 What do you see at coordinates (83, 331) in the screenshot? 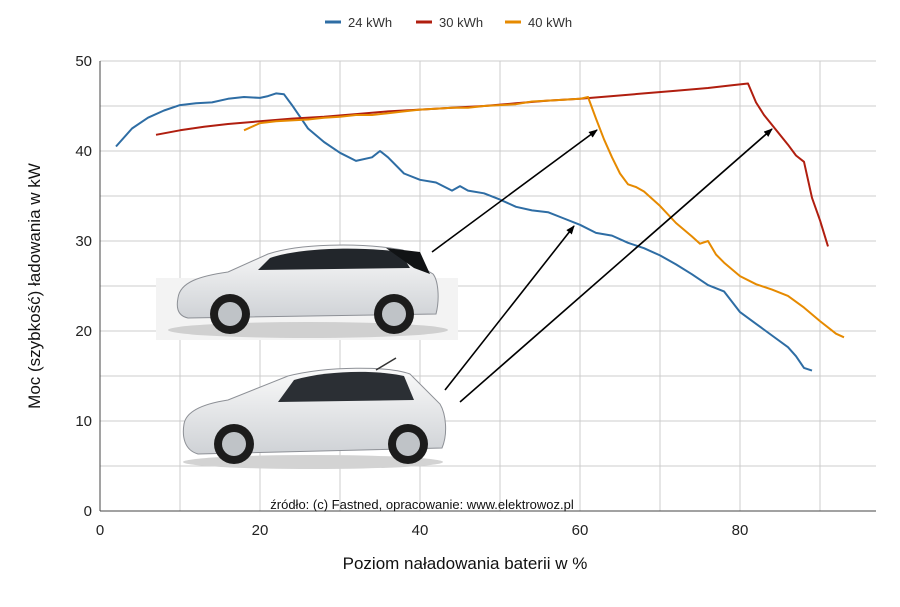
I see `y-tick-label-20: 20` at bounding box center [83, 331].